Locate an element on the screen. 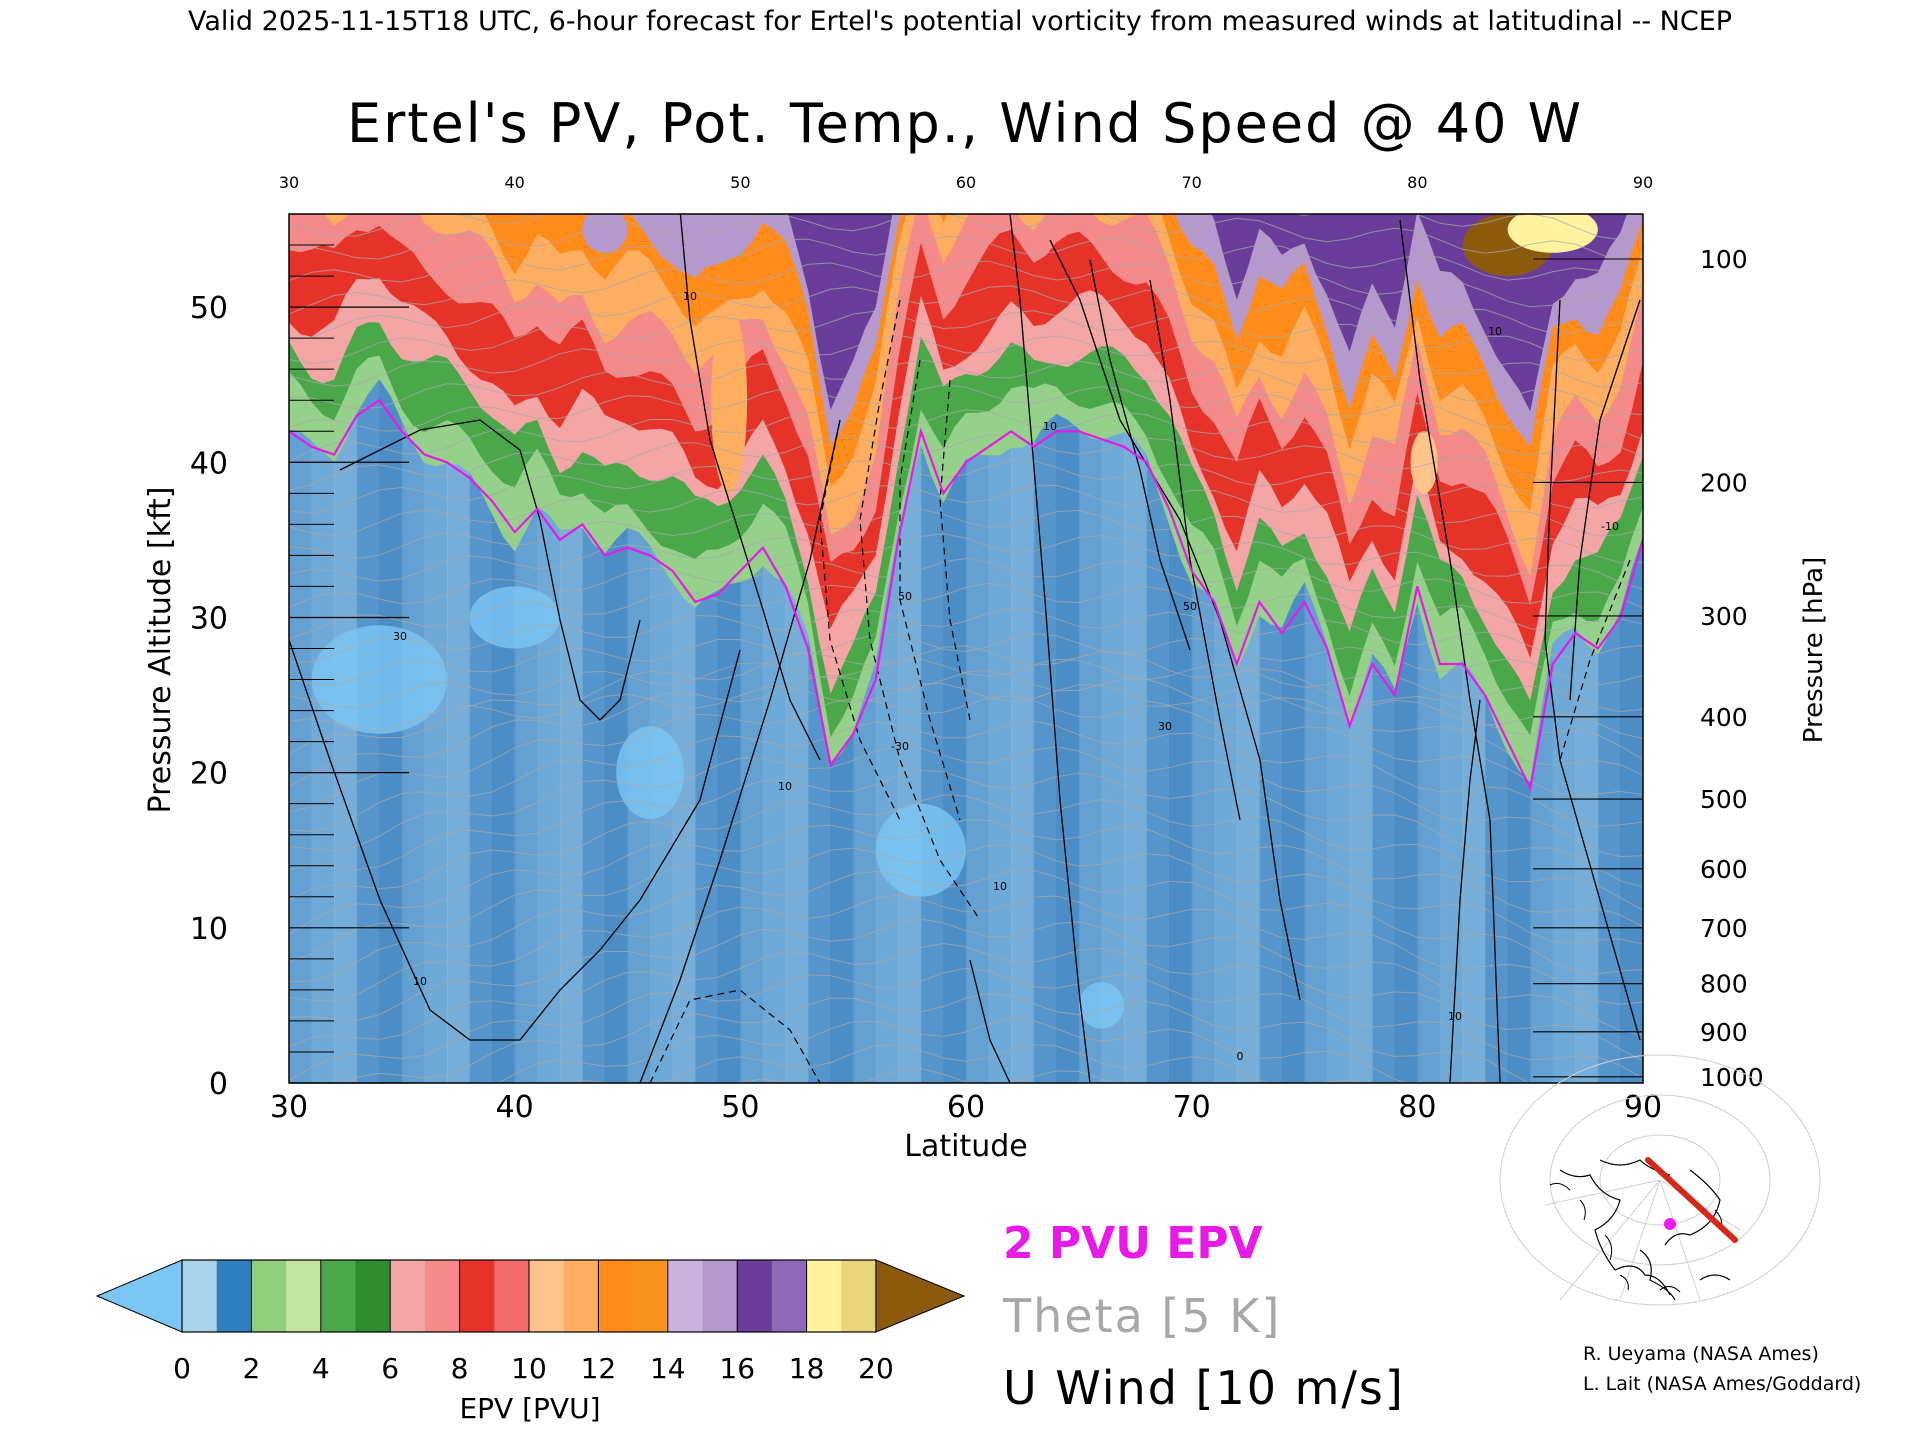 This screenshot has width=1920, height=1440. y-tick-label: 30 is located at coordinates (209, 618).